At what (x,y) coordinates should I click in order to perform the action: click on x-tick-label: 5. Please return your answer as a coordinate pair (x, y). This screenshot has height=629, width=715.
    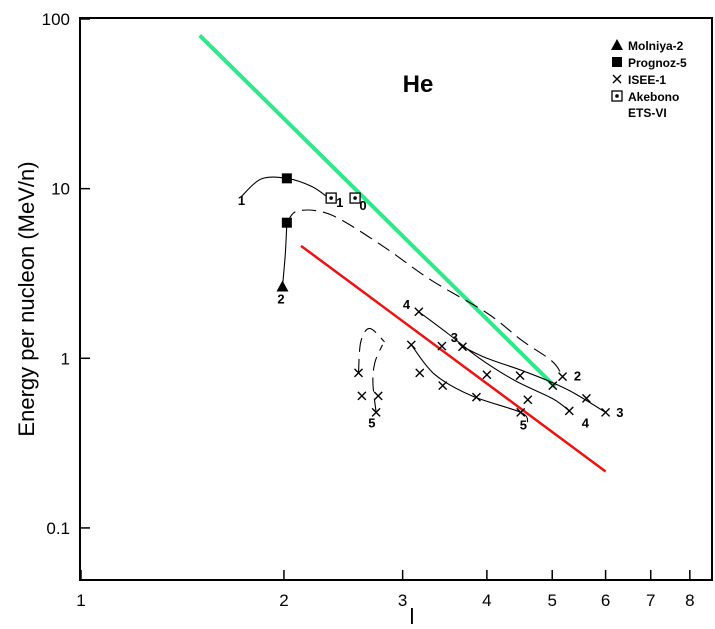
    Looking at the image, I should click on (551, 600).